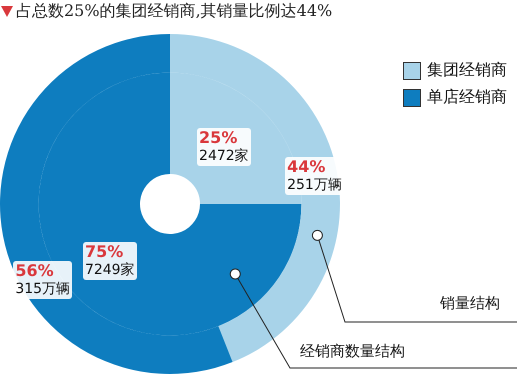 The width and height of the screenshot is (517, 386). I want to click on data-label: 75% 7249家, so click(109, 261).